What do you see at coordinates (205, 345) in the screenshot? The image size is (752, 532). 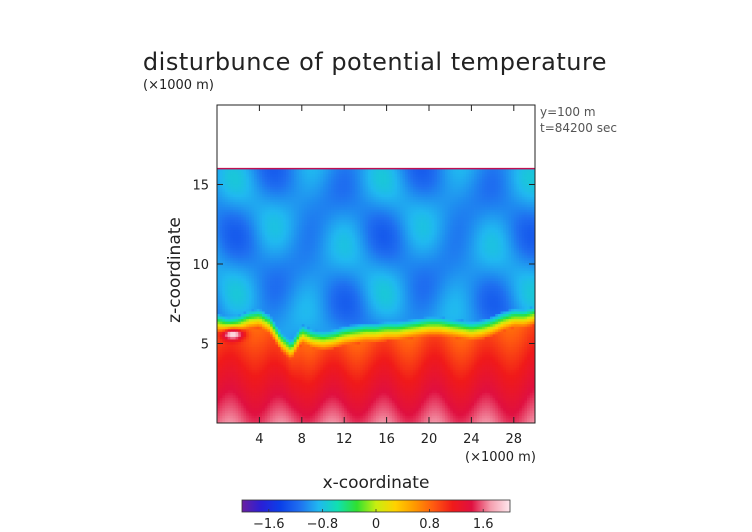 I see `y-tick-label: 5` at bounding box center [205, 345].